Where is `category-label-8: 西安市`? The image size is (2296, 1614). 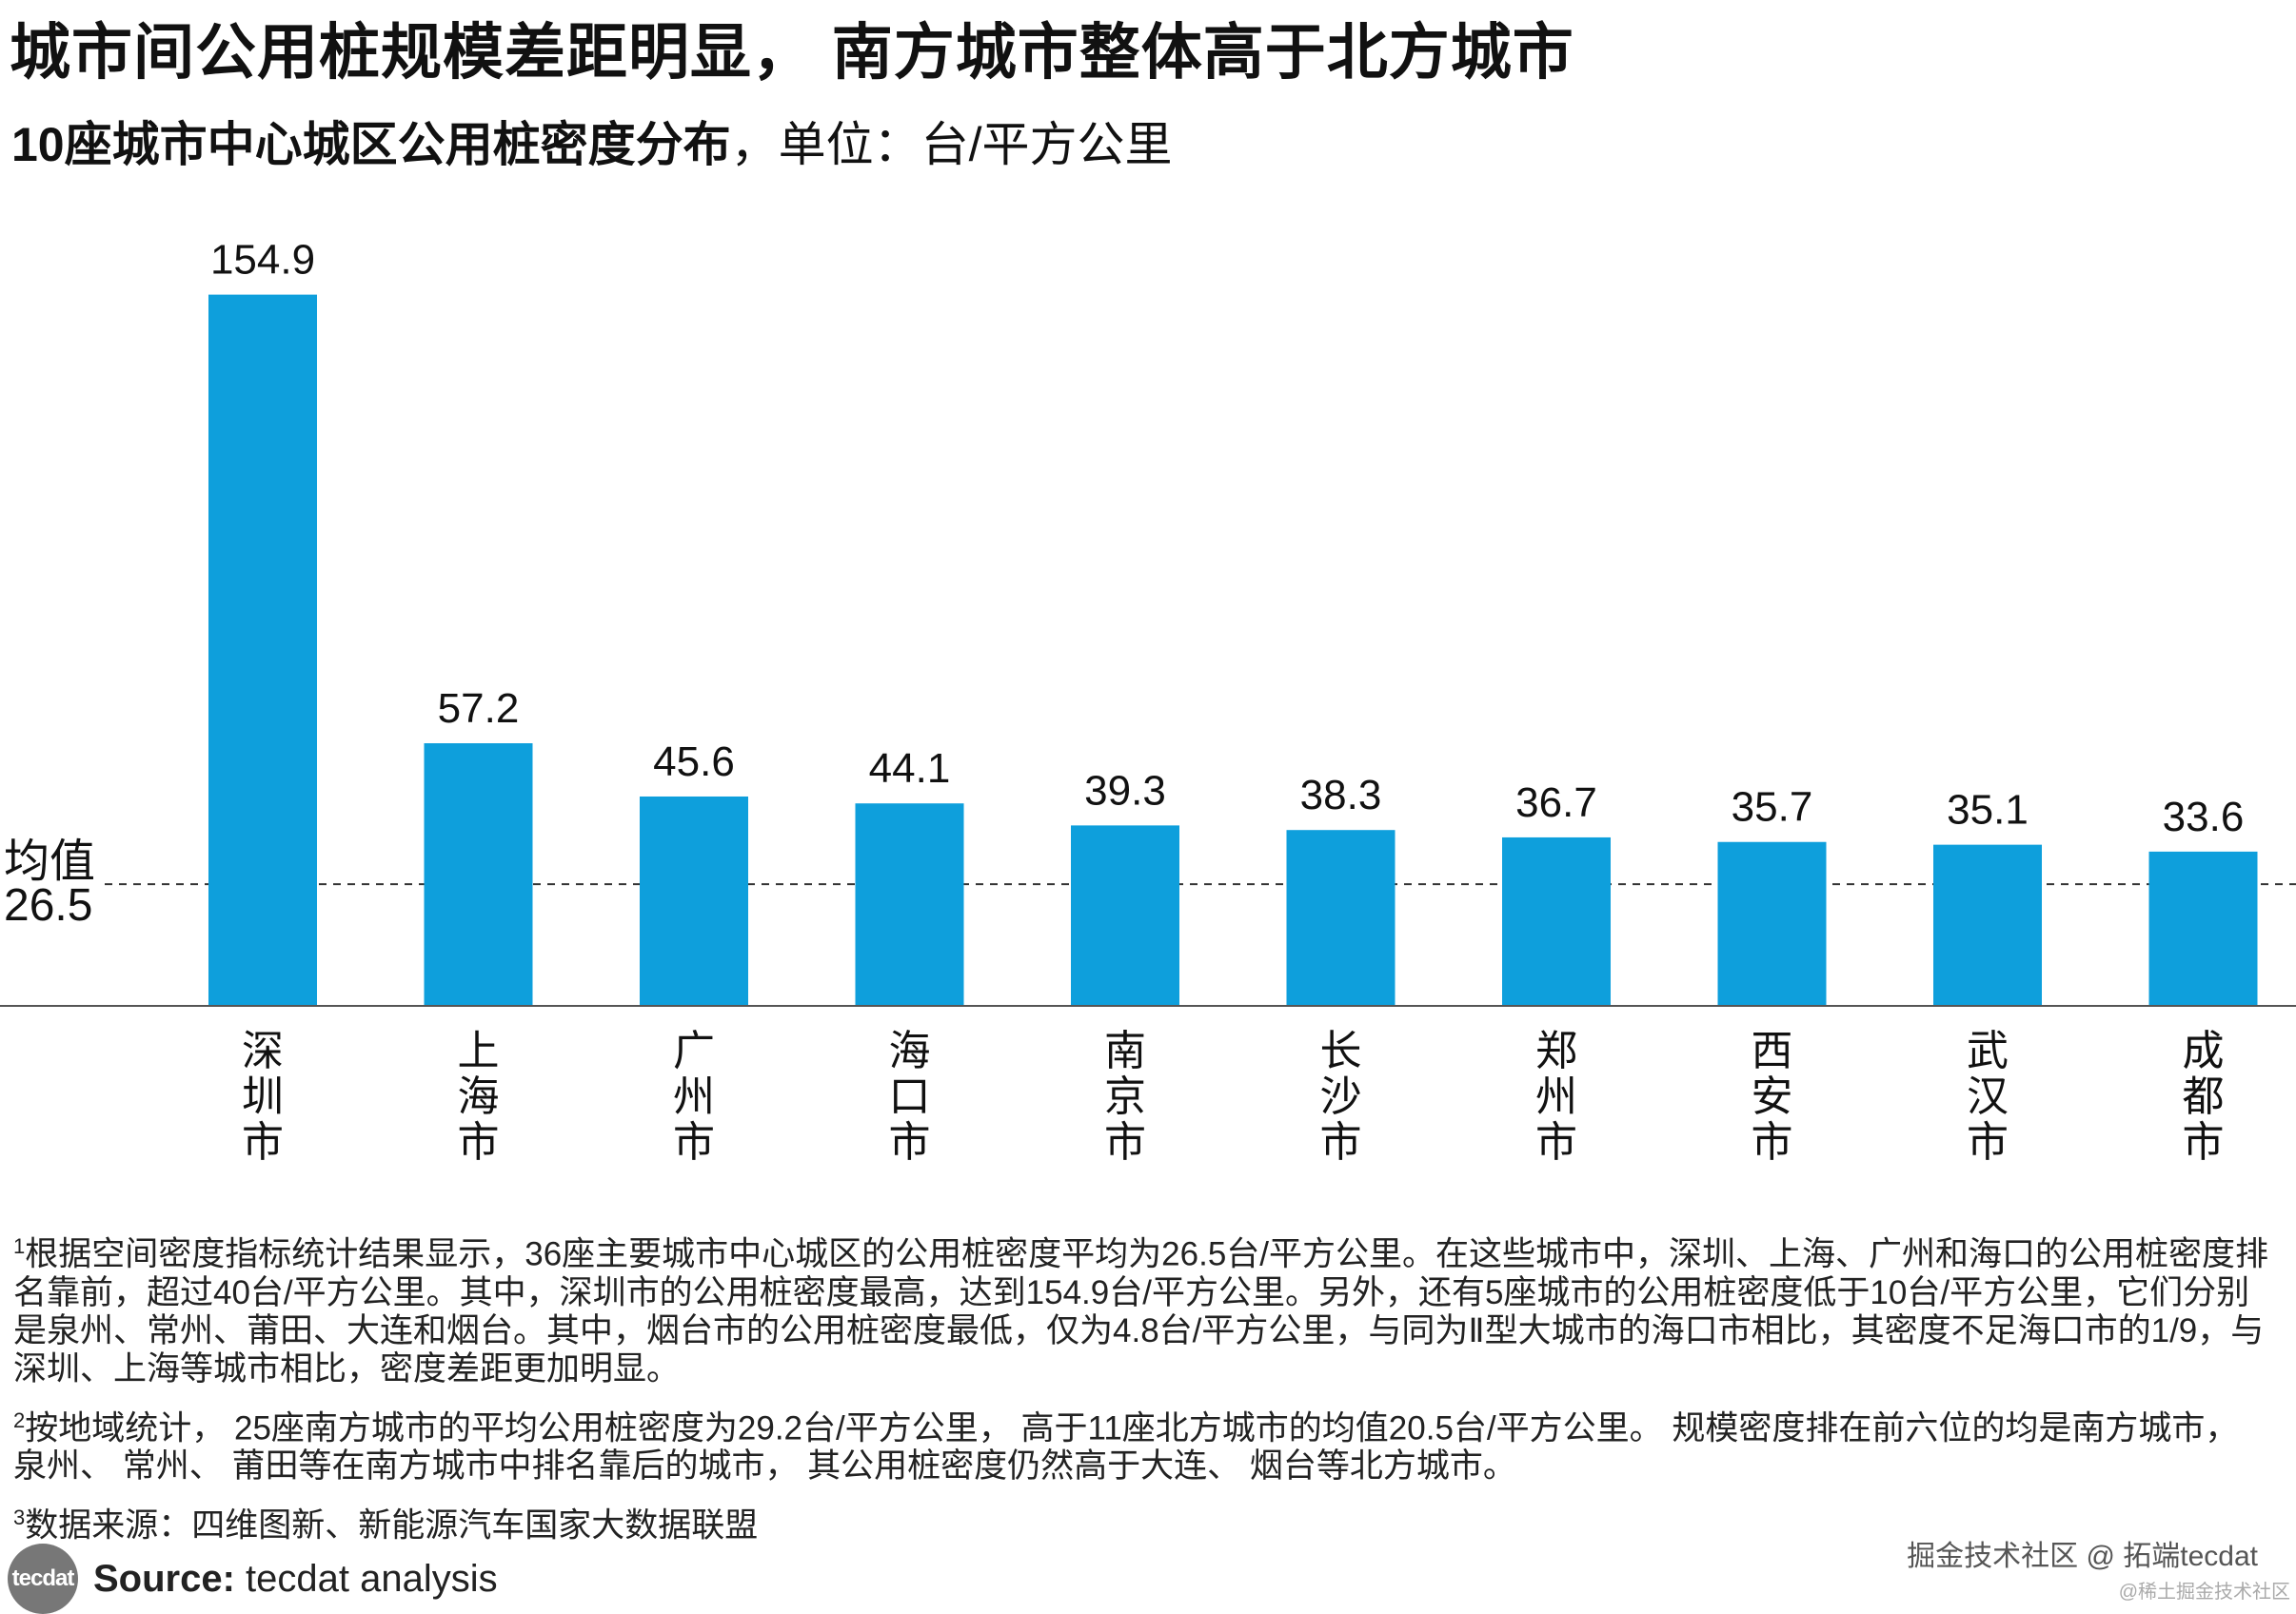
category-label-8: 西安市 is located at coordinates (1772, 1097).